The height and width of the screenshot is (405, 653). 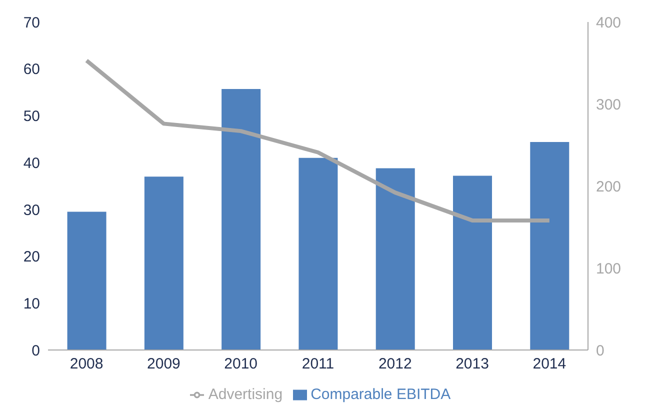 What do you see at coordinates (87, 364) in the screenshot?
I see `x-tick-label: 2008` at bounding box center [87, 364].